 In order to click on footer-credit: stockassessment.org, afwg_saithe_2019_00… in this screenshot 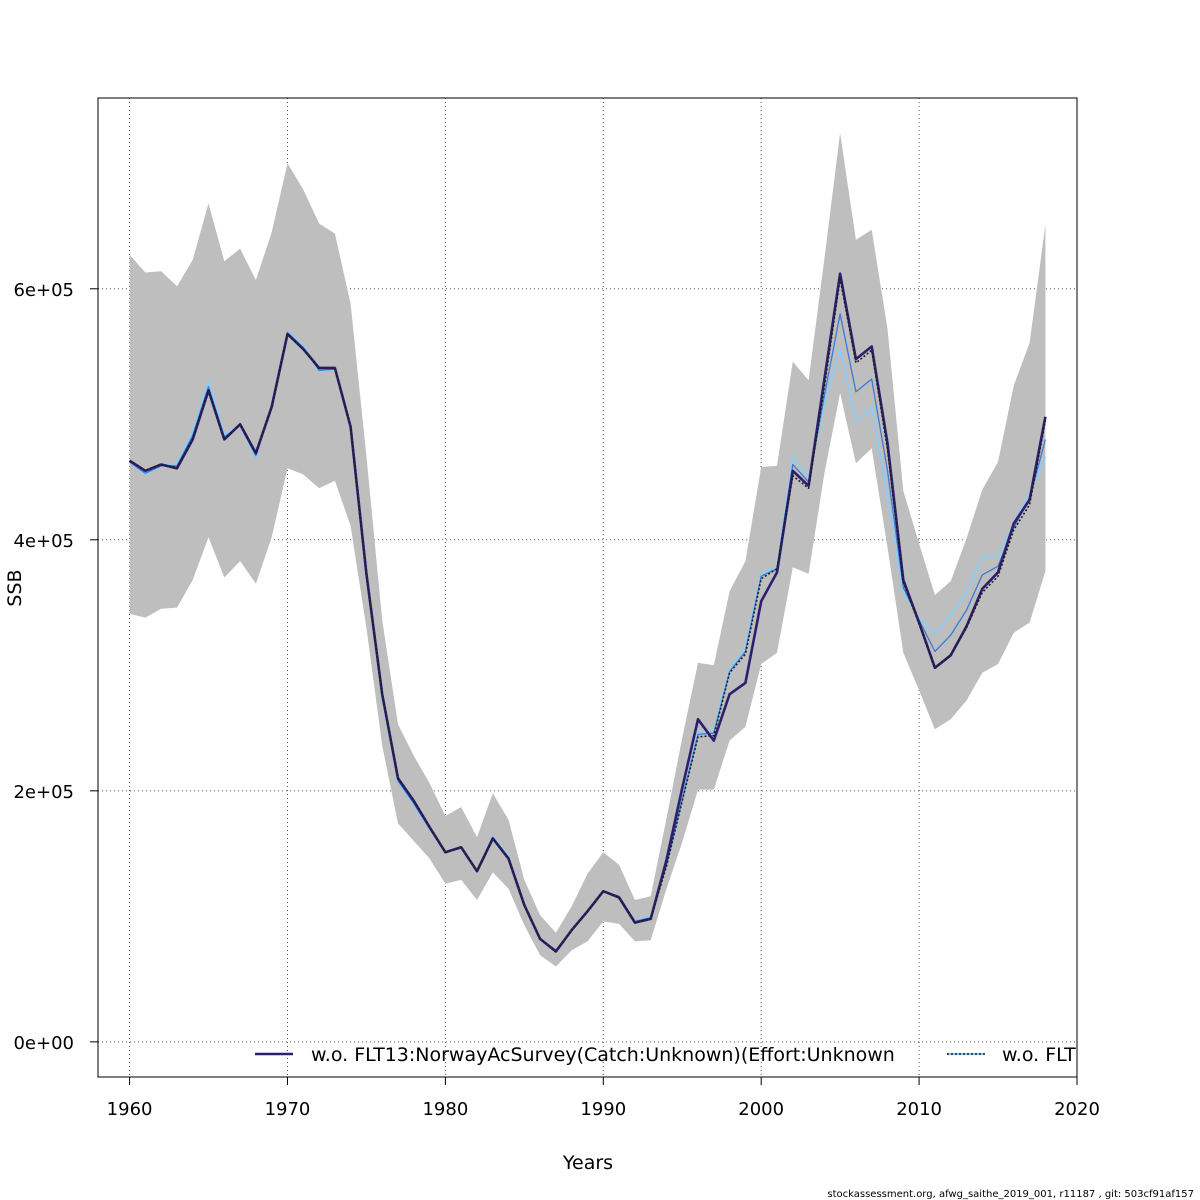, I will do `click(1010, 1194)`.